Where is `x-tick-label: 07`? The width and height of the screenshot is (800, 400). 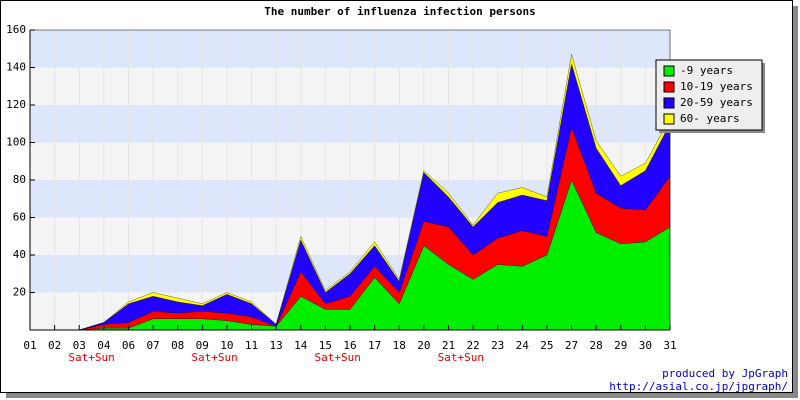
x-tick-label: 07 is located at coordinates (152, 345).